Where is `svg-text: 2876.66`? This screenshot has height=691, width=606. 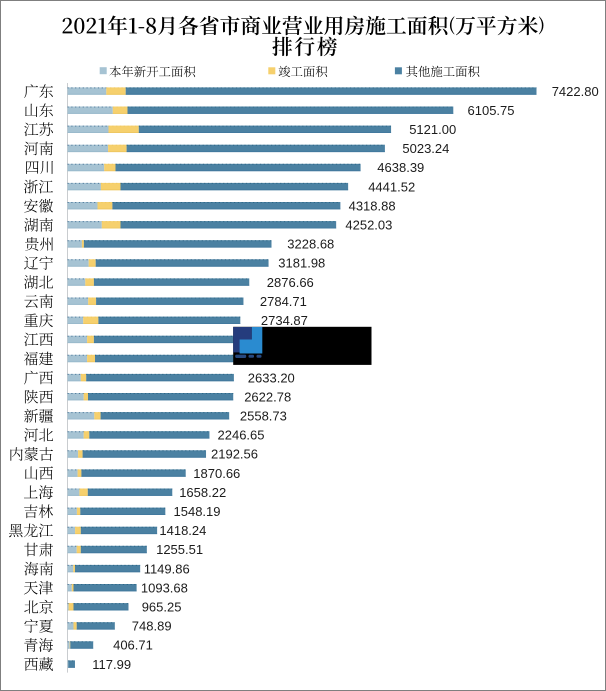
svg-text: 2876.66 is located at coordinates (290, 282).